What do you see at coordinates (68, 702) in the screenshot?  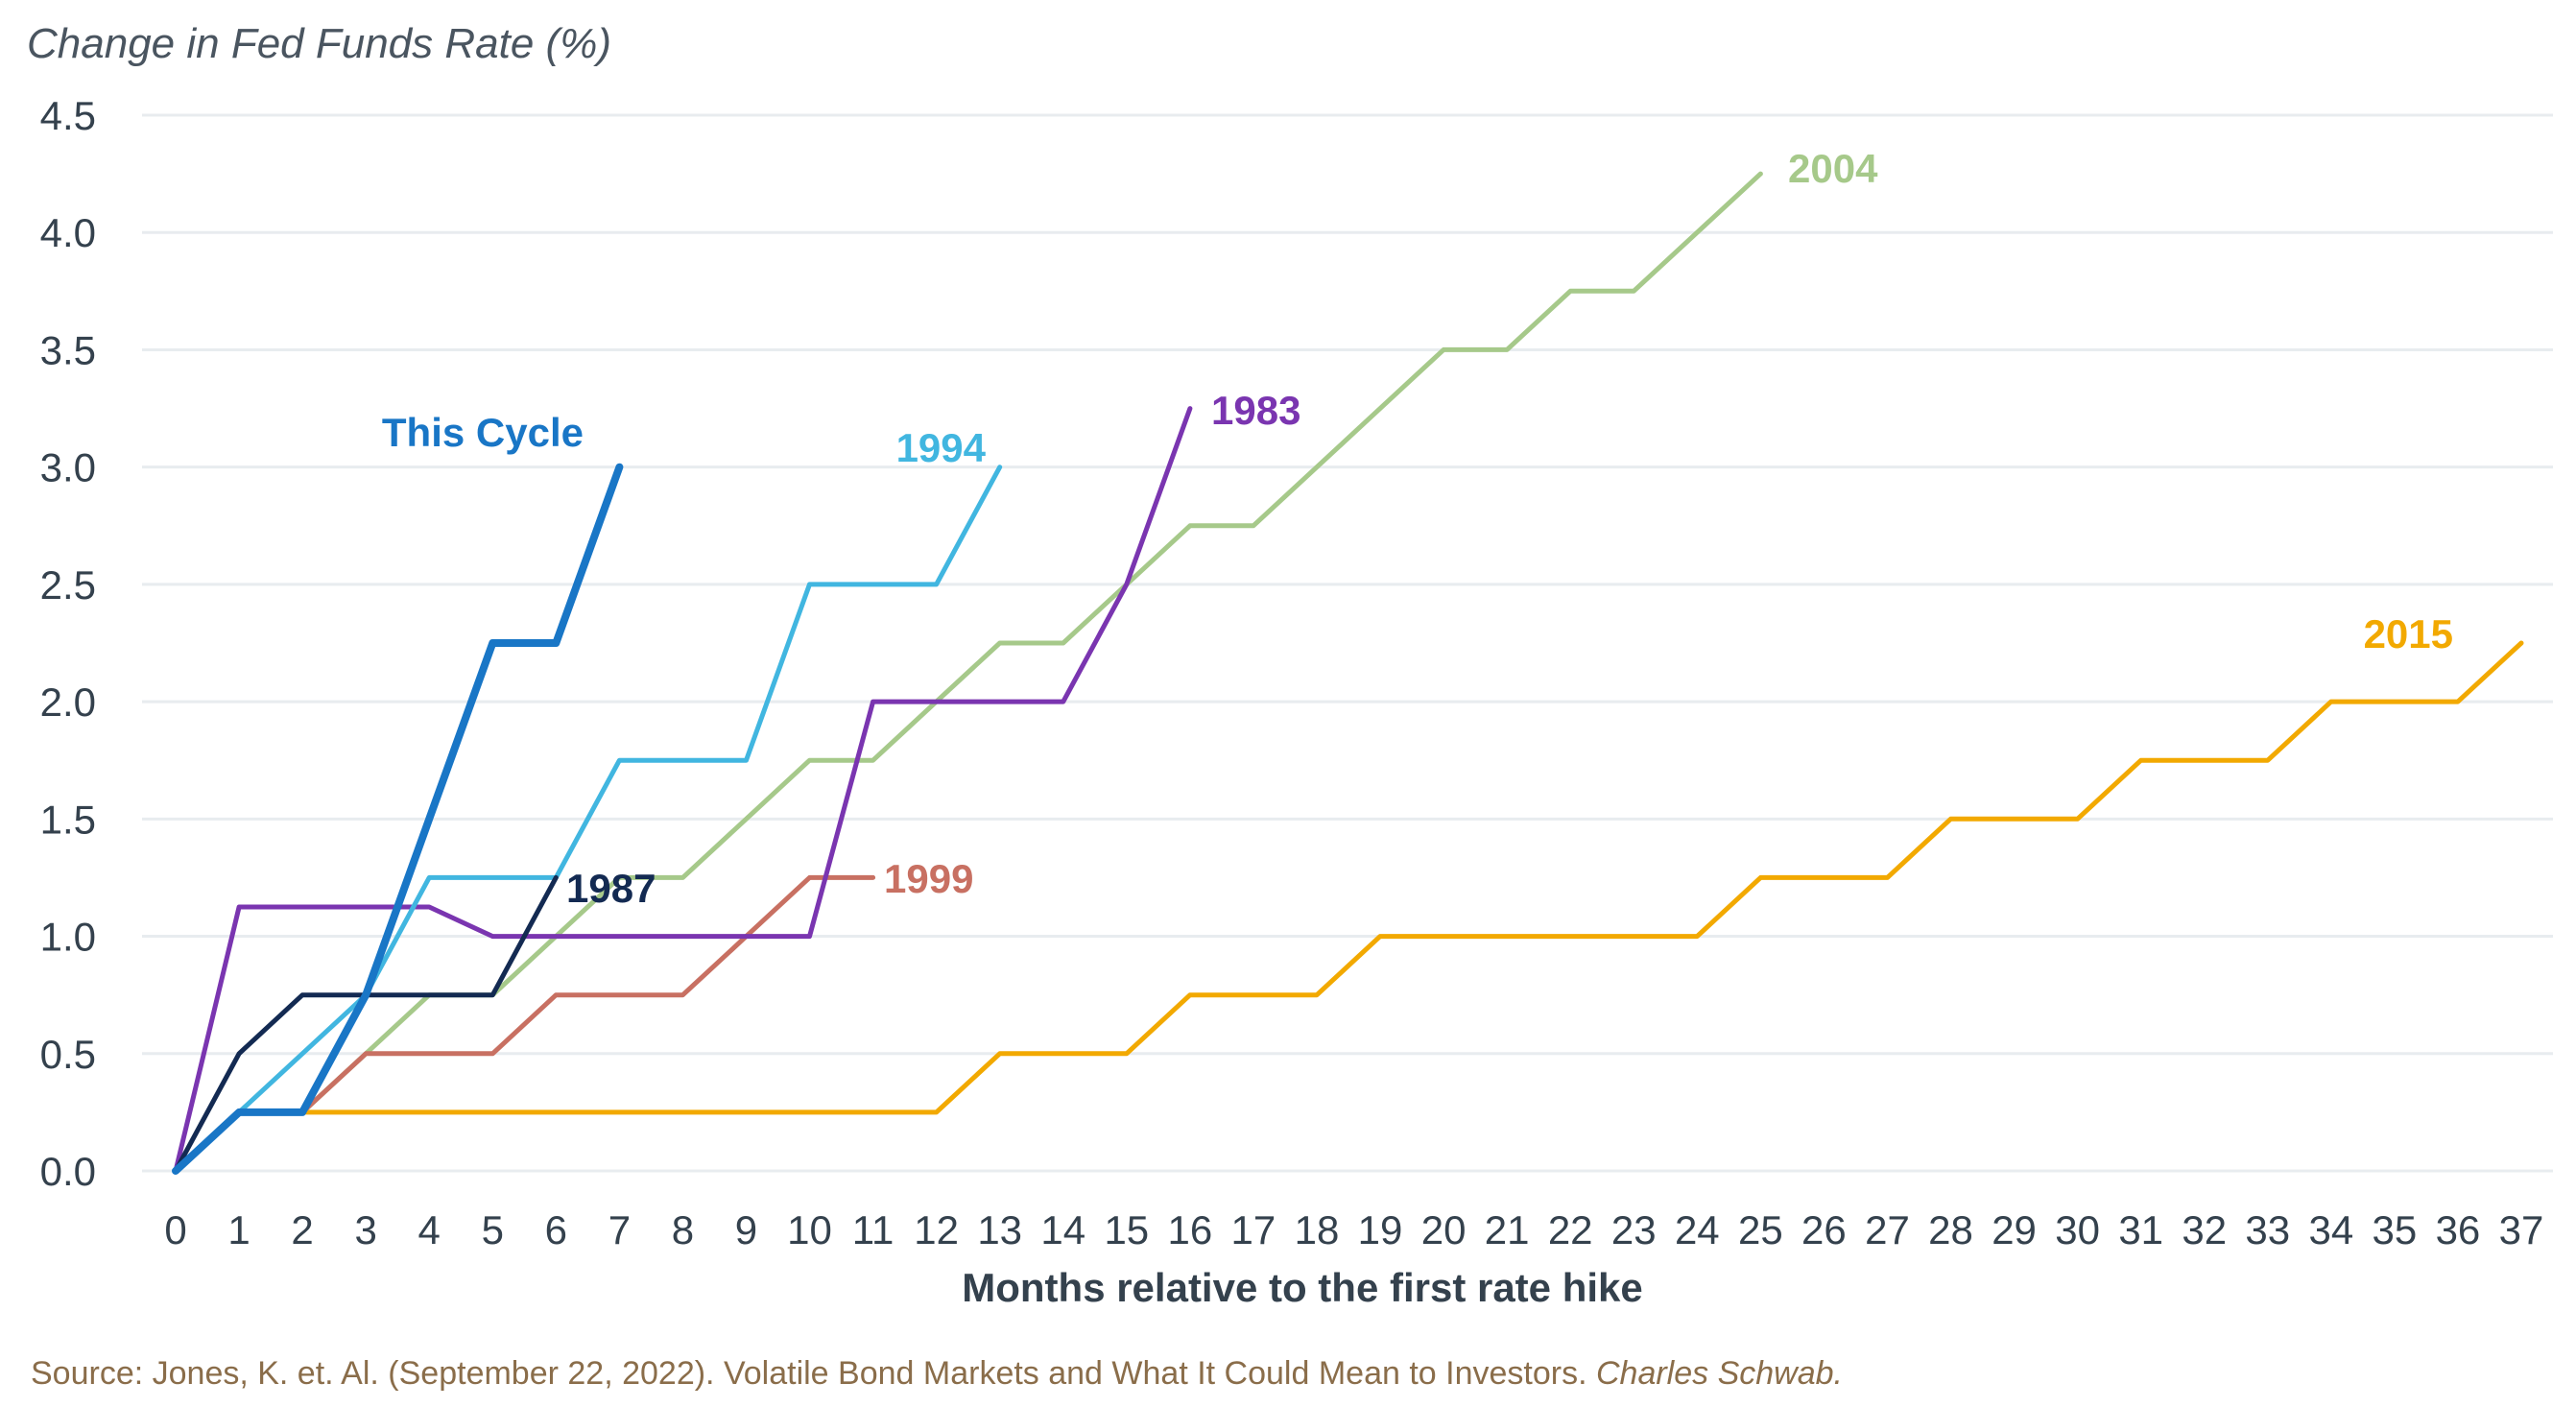 I see `y-tick-label: 2.0` at bounding box center [68, 702].